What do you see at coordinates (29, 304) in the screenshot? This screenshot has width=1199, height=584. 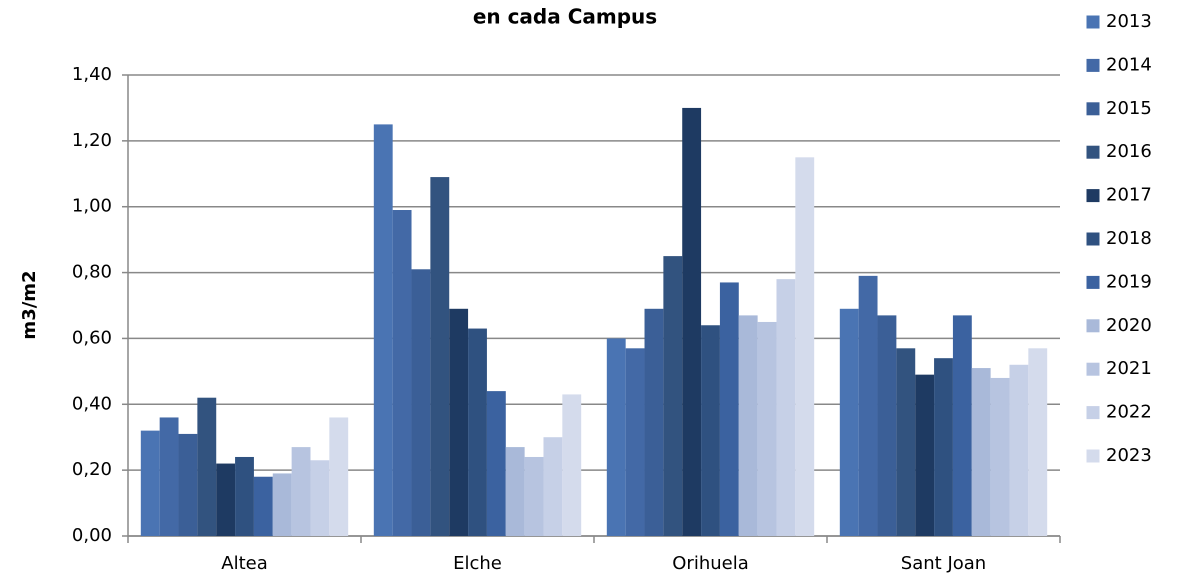 I see `y-axis-label: m3/m2` at bounding box center [29, 304].